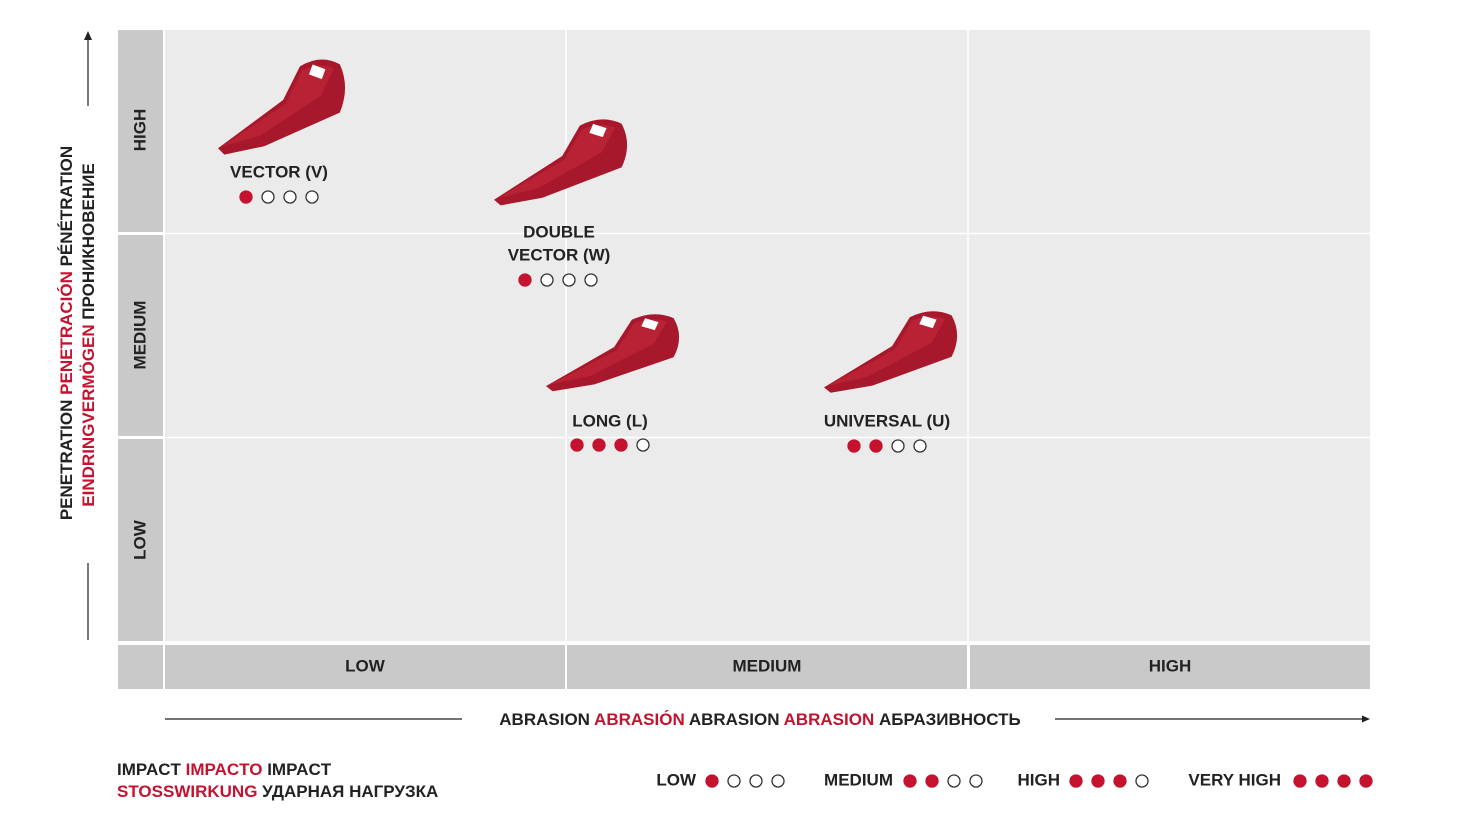  What do you see at coordinates (66, 206) in the screenshot?
I see `title-part: PÉNÉTRATION` at bounding box center [66, 206].